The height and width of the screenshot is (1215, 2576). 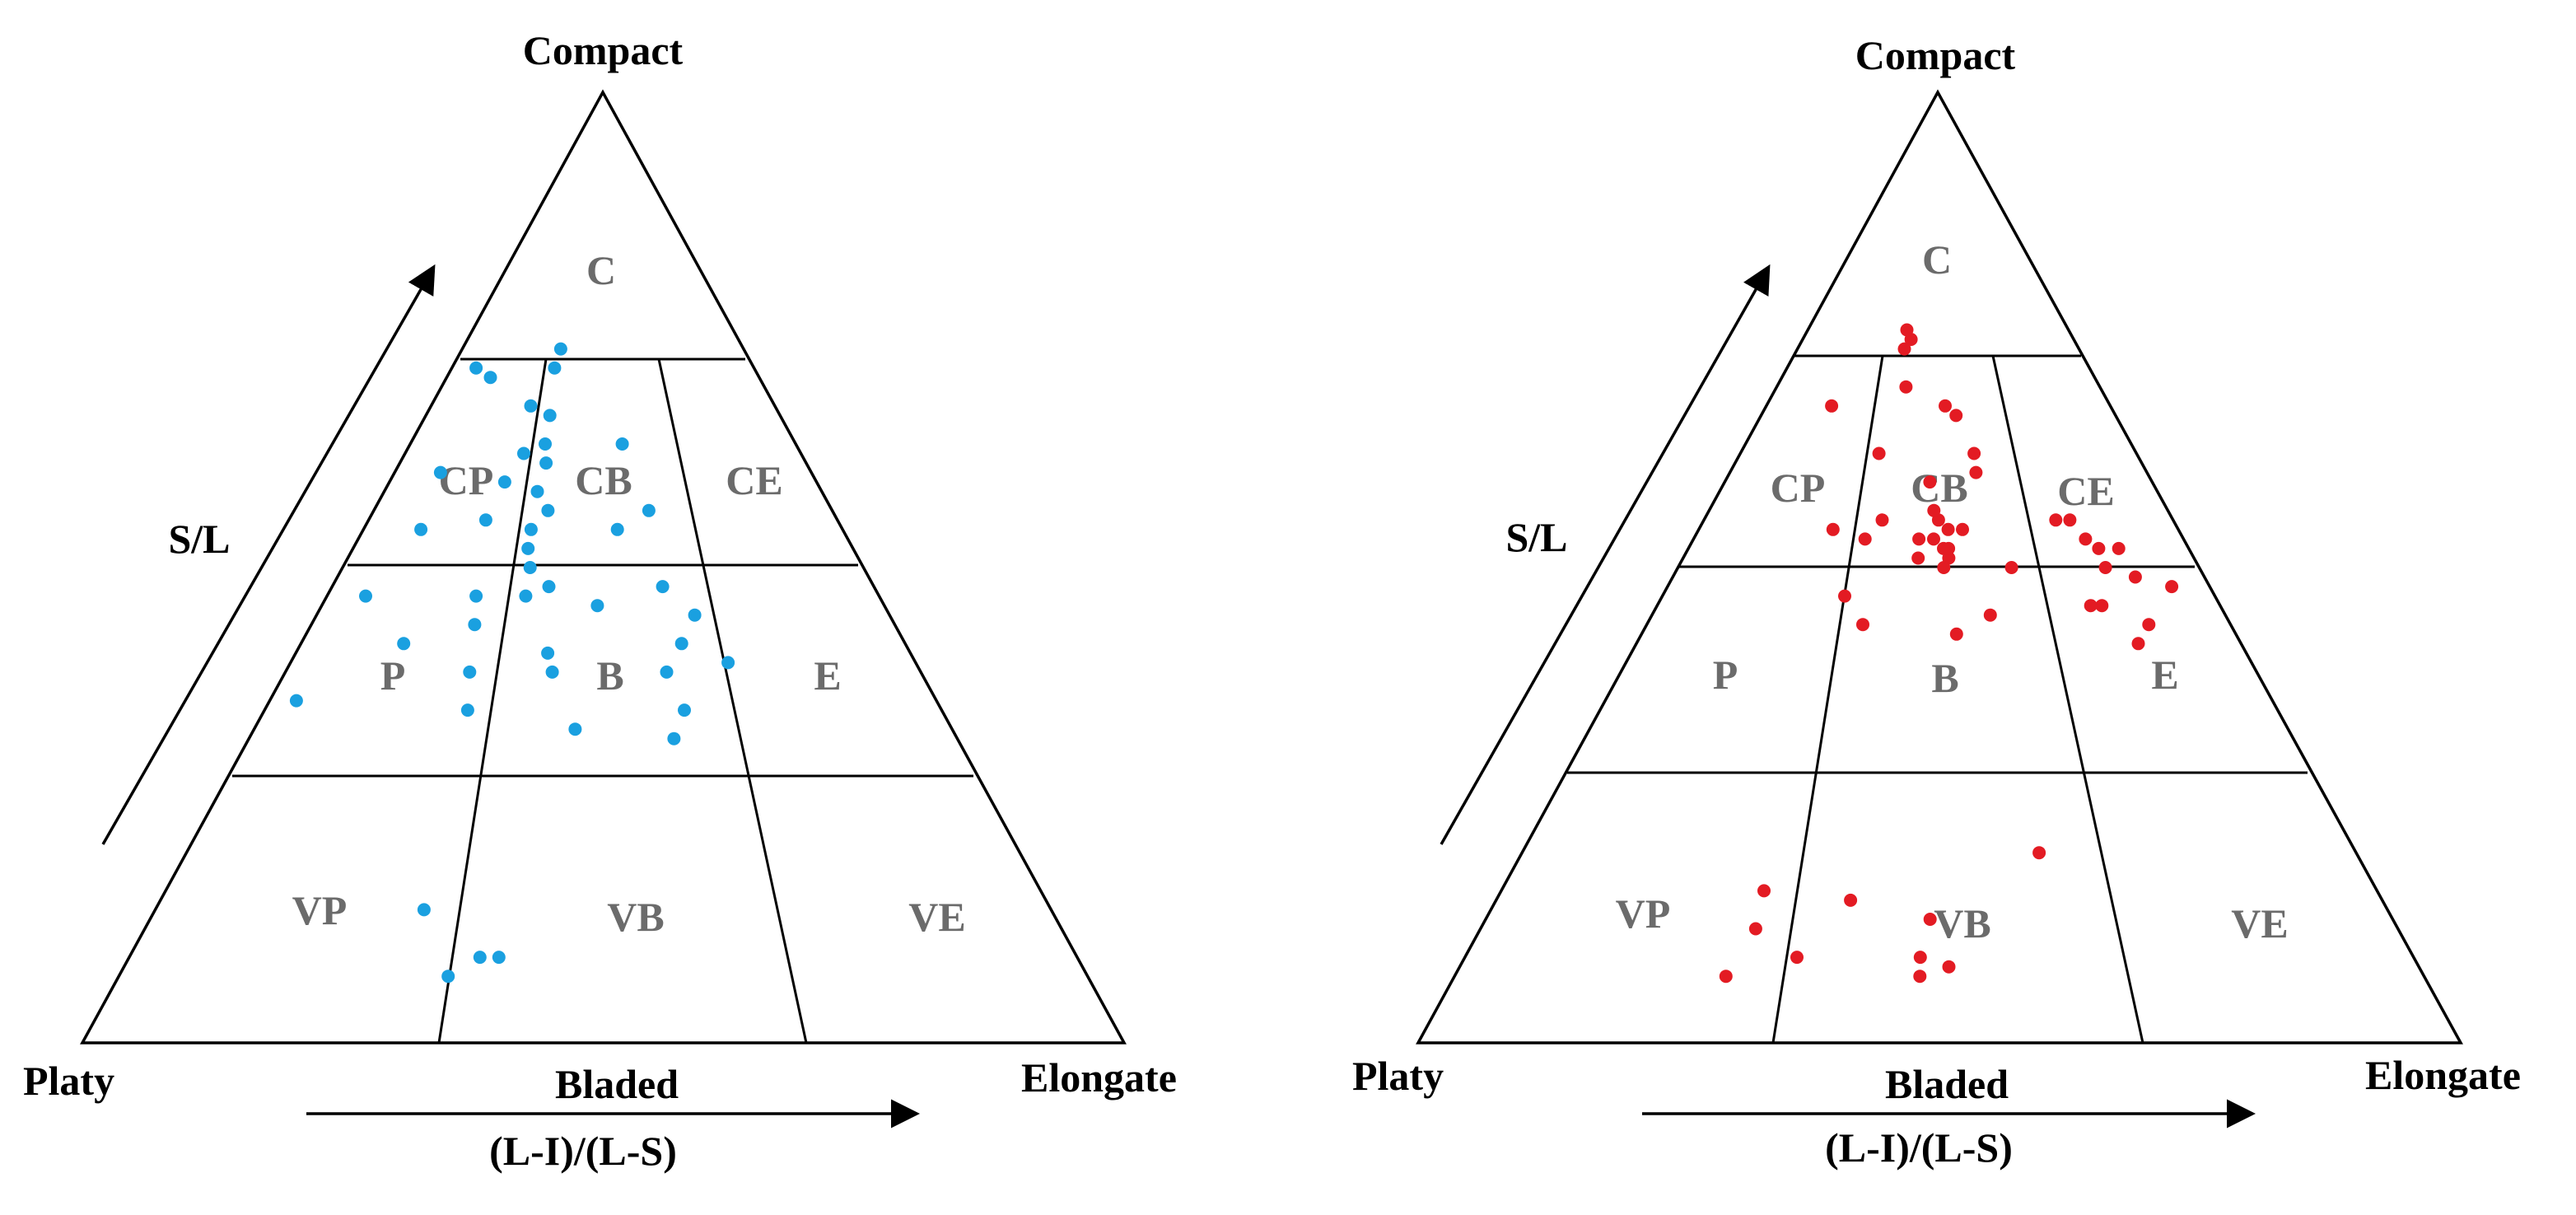 I want to click on label-compact: Compact, so click(x=1935, y=55).